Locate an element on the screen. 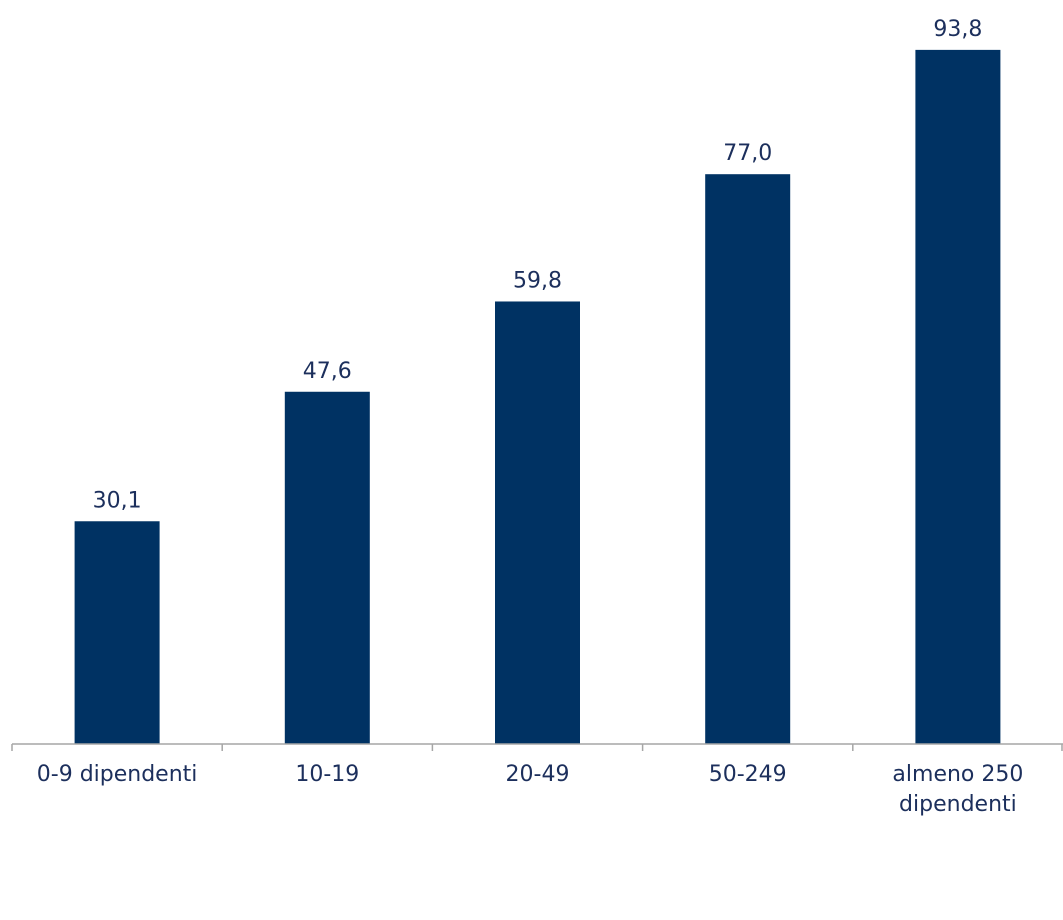 The height and width of the screenshot is (920, 1063). category-label-2: 10-19 is located at coordinates (327, 774).